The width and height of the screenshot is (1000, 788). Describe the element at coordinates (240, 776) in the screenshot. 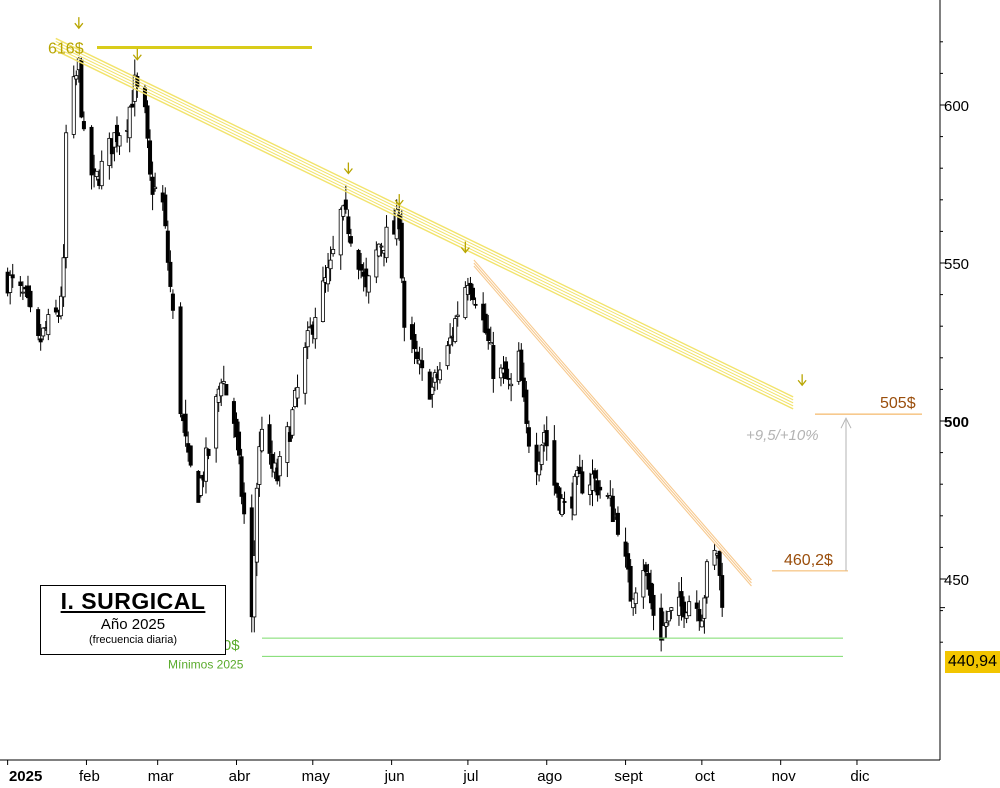

I see `x-tick-label: abr` at that location.